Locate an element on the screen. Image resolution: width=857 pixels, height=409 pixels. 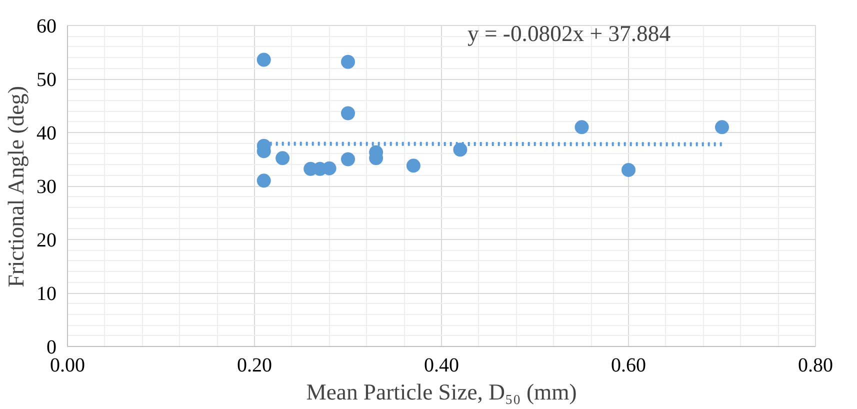
x-tick-label: 0.60 is located at coordinates (628, 365).